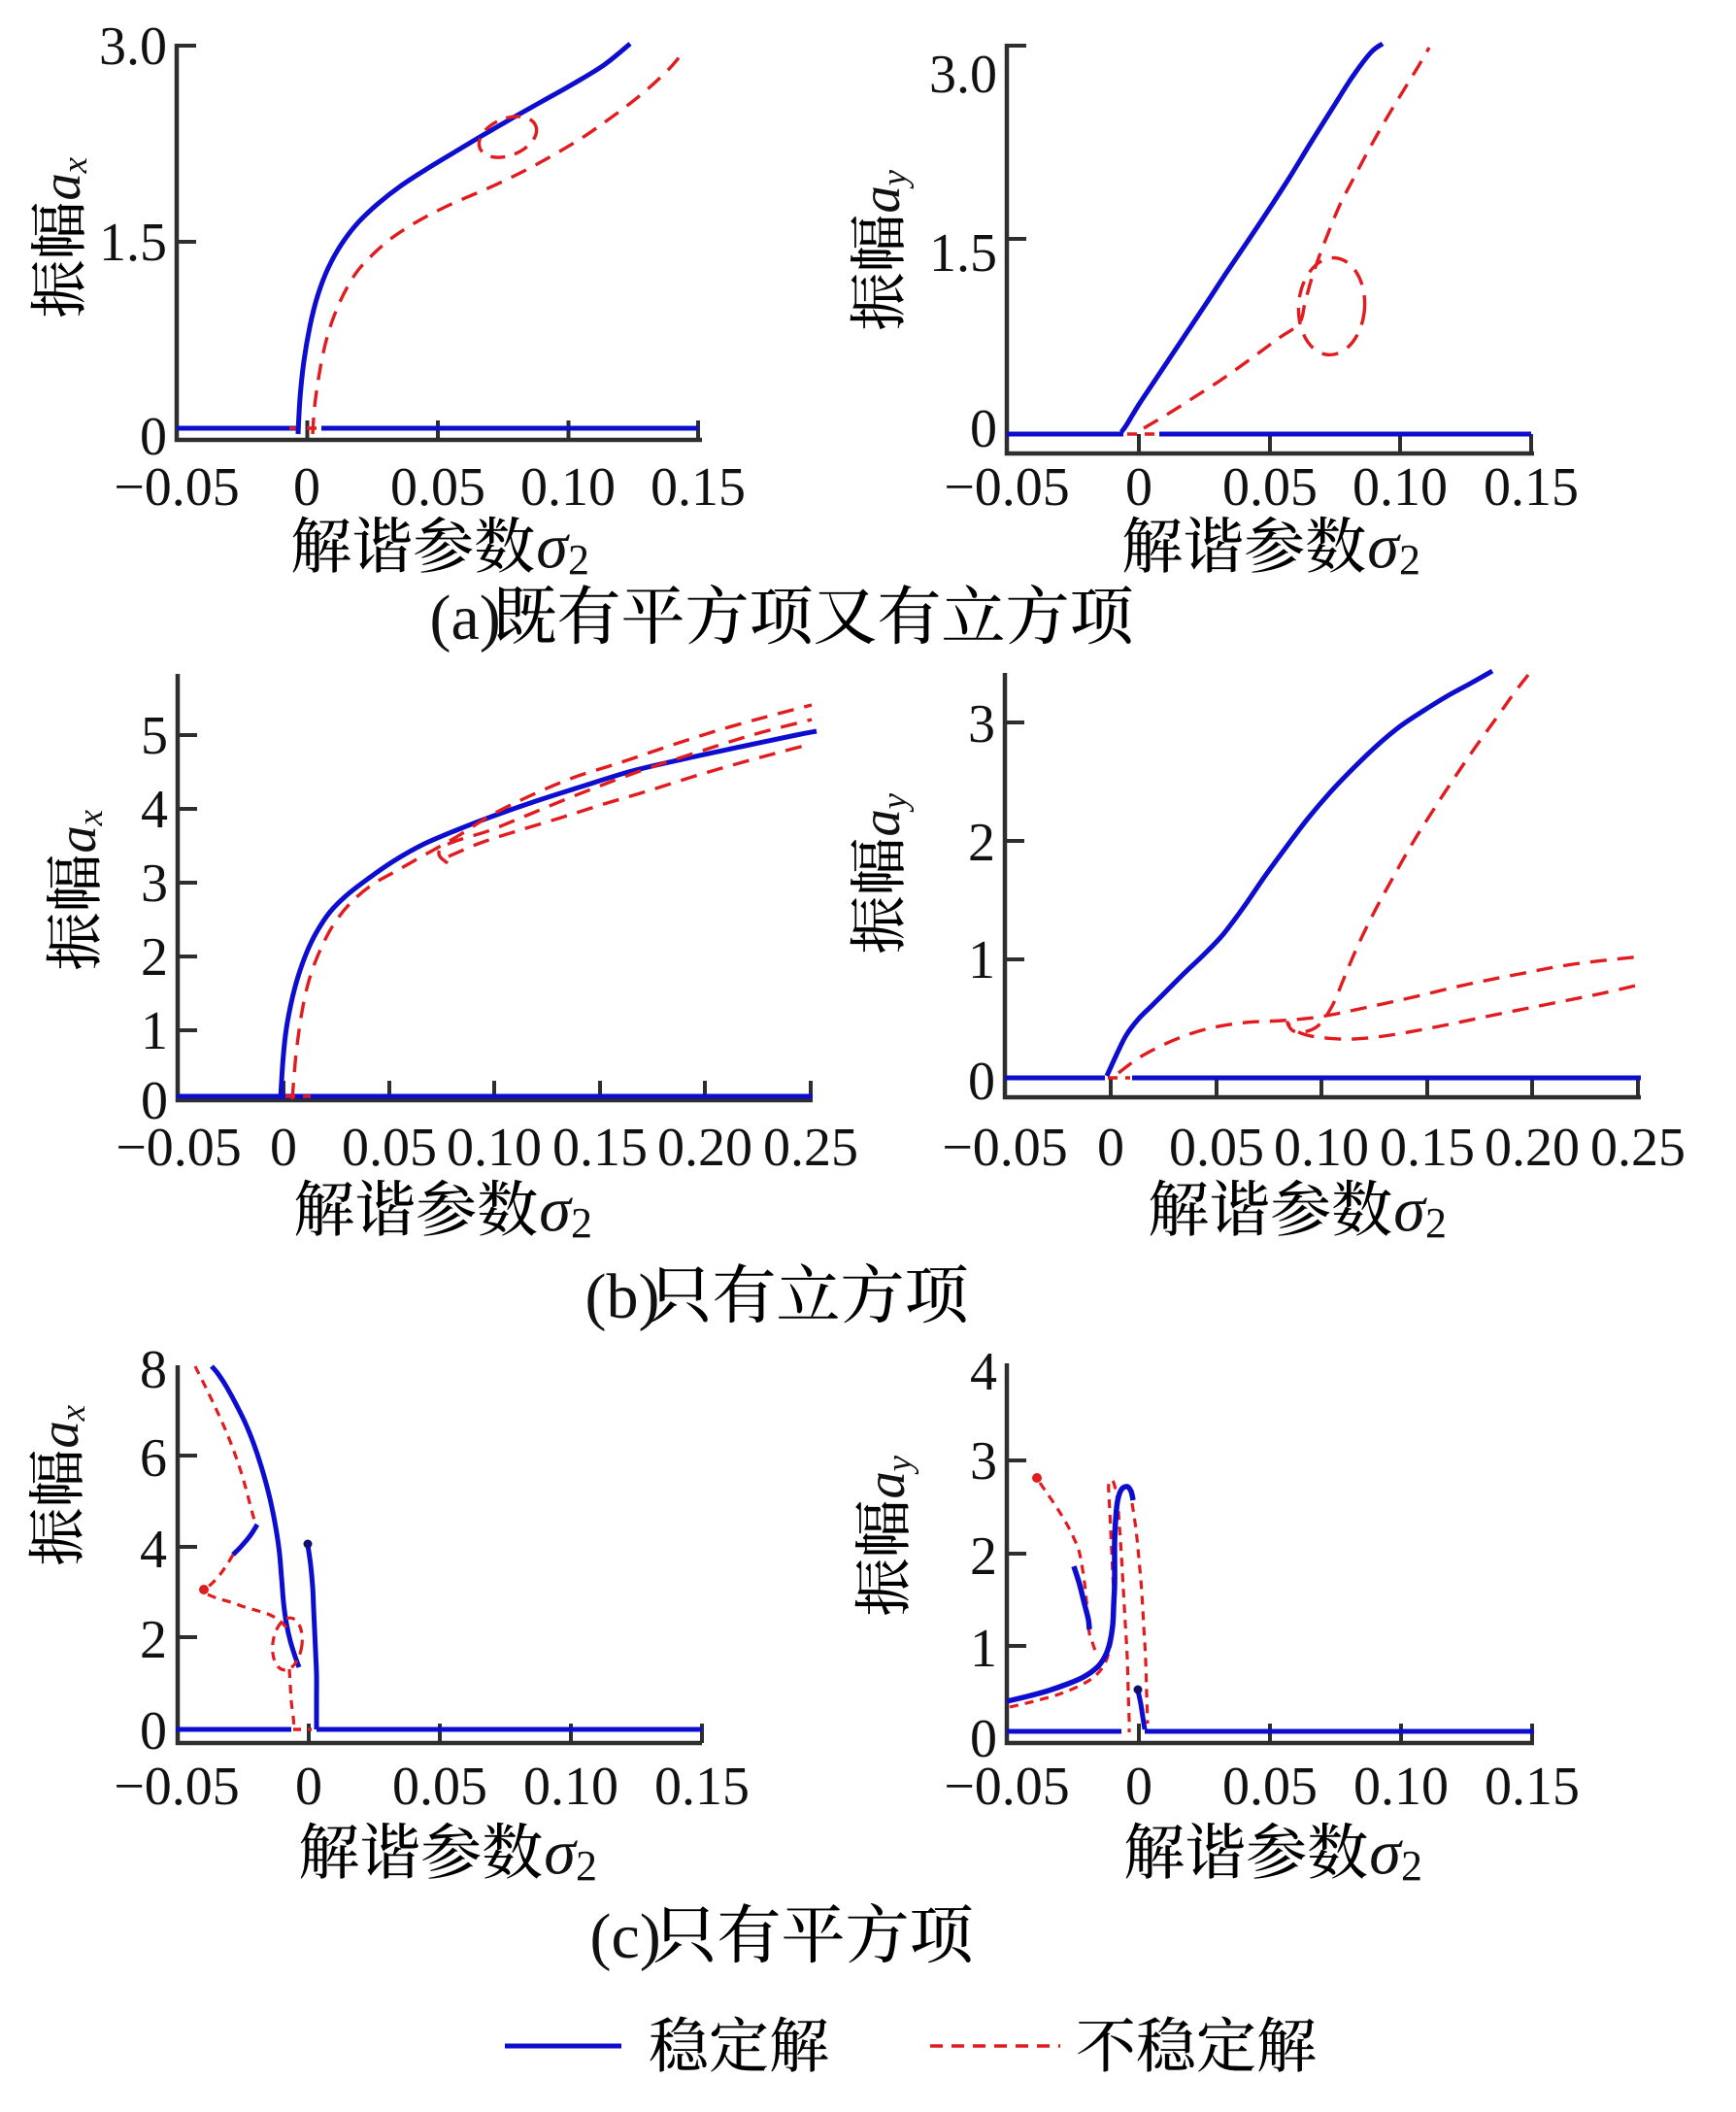  I want to click on svg-text: (b), so click(622, 1296).